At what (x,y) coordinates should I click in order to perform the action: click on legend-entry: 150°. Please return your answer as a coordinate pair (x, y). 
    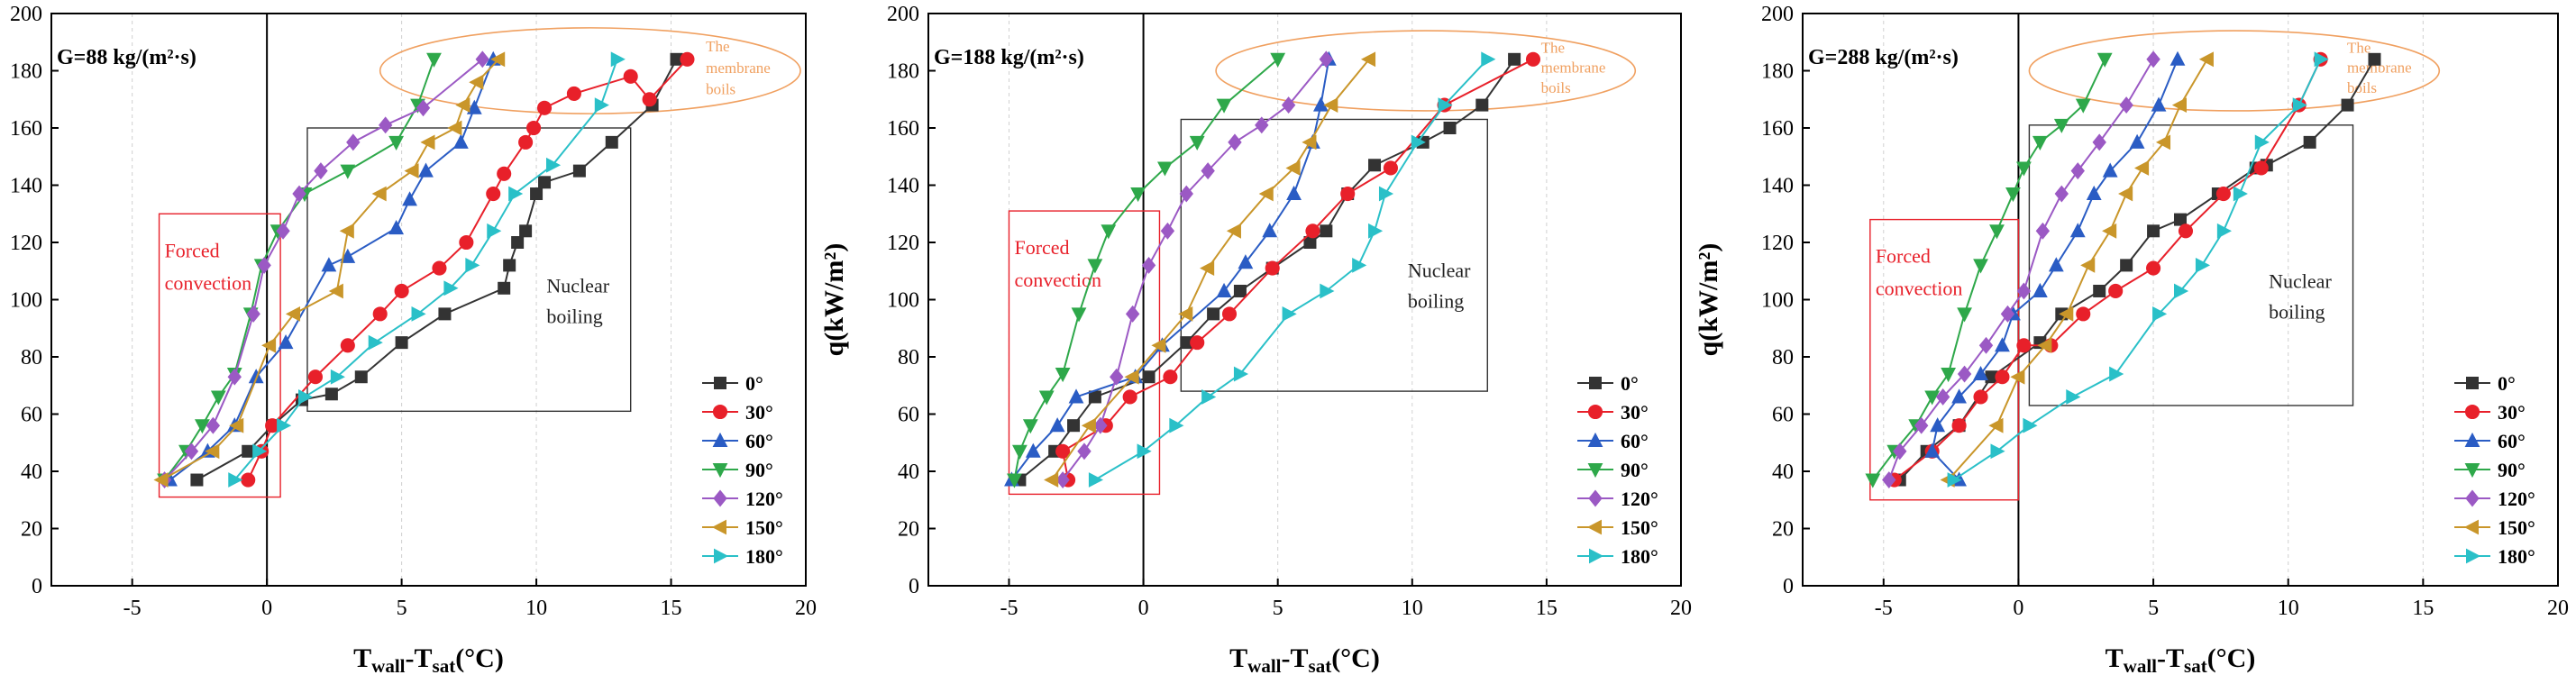
    Looking at the image, I should click on (1639, 528).